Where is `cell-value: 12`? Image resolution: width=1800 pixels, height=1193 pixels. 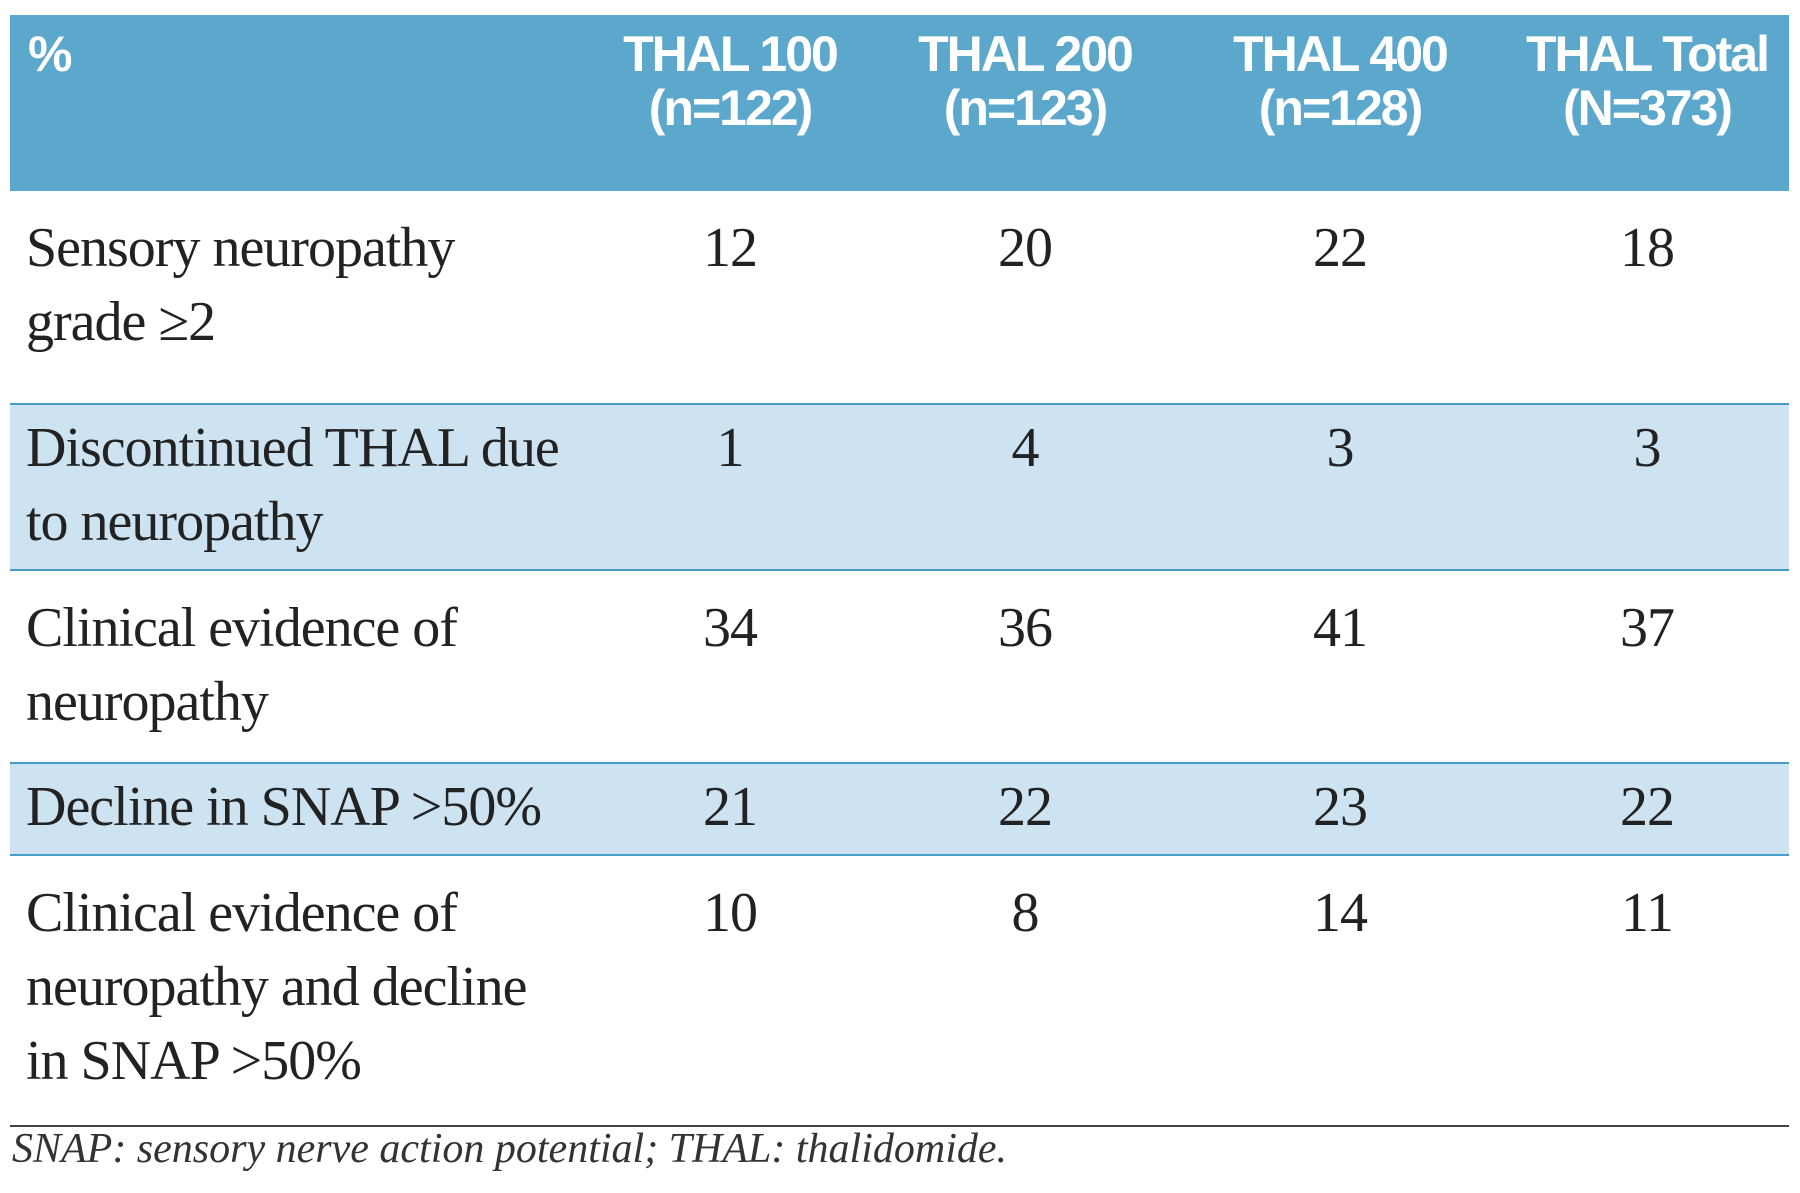
cell-value: 12 is located at coordinates (730, 248).